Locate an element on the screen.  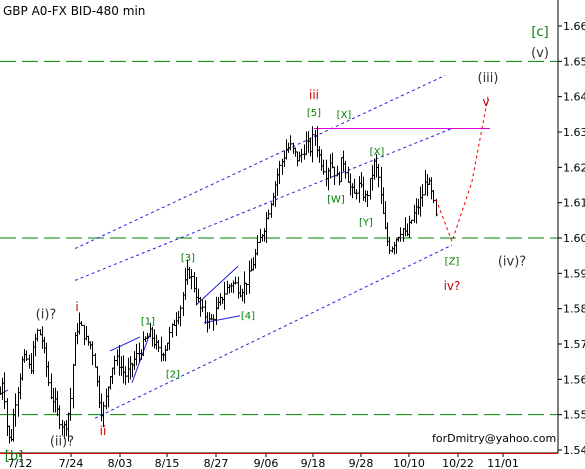
wave-label-0: [c] is located at coordinates (539, 32).